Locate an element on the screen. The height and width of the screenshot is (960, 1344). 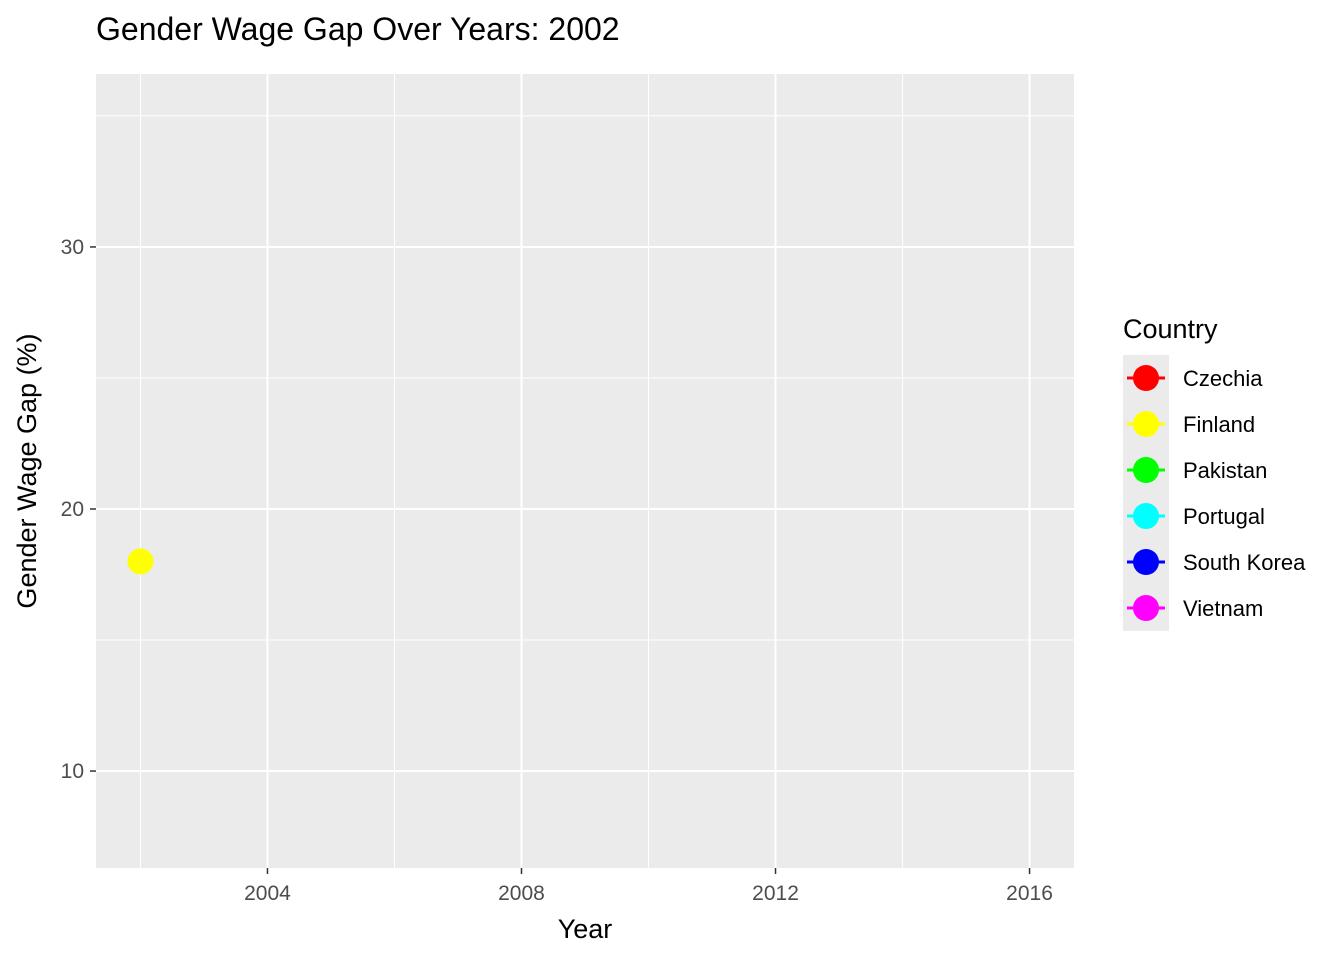
x-tick-label: 2008 is located at coordinates (521, 893).